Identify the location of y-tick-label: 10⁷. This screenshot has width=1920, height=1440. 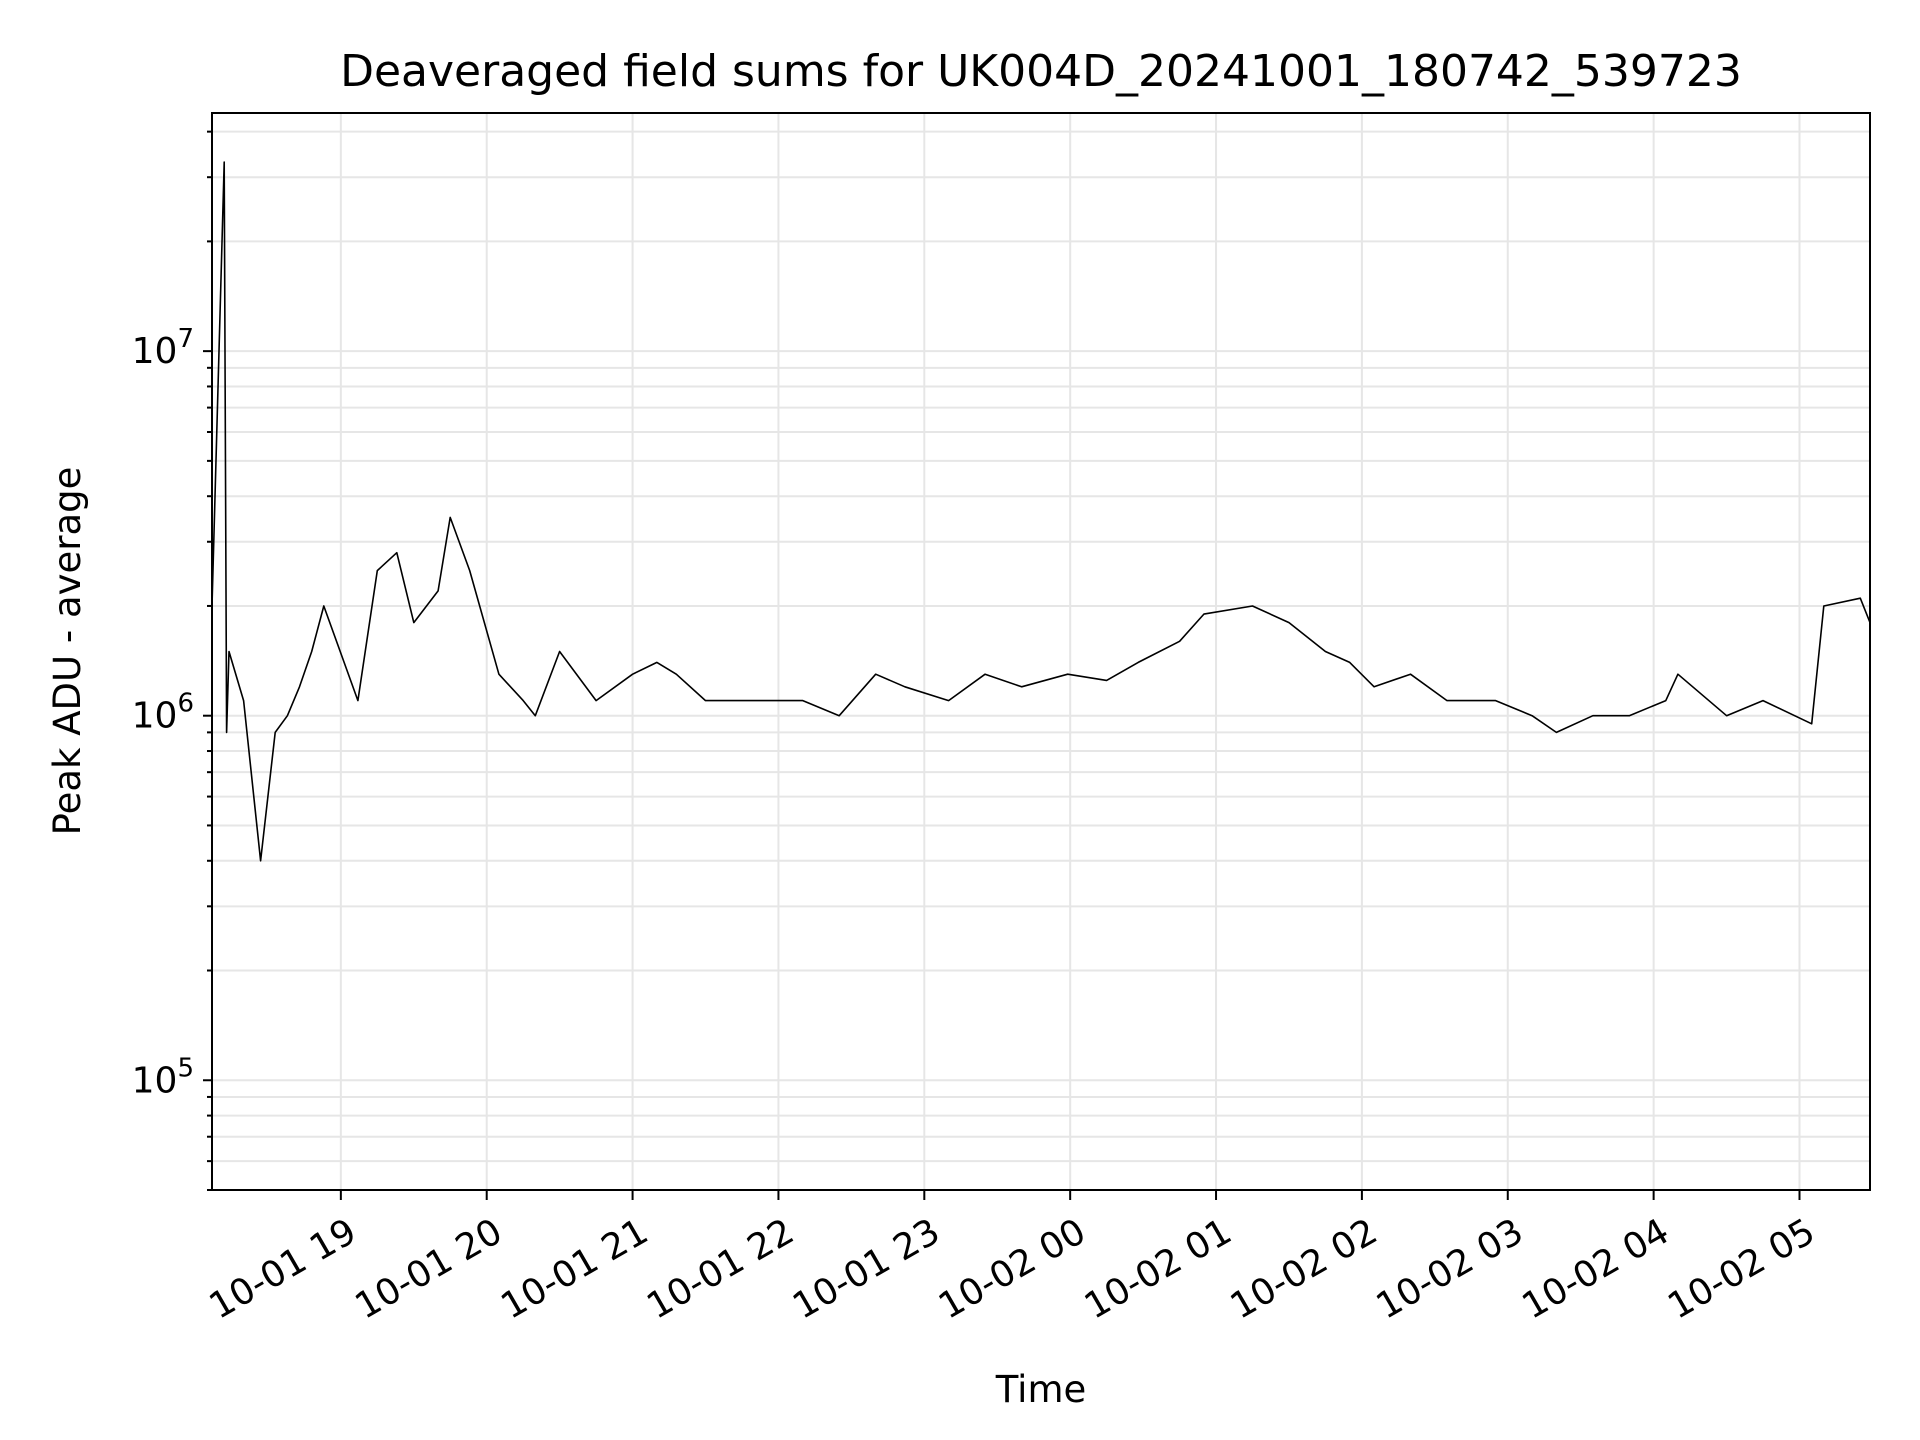
(163, 348).